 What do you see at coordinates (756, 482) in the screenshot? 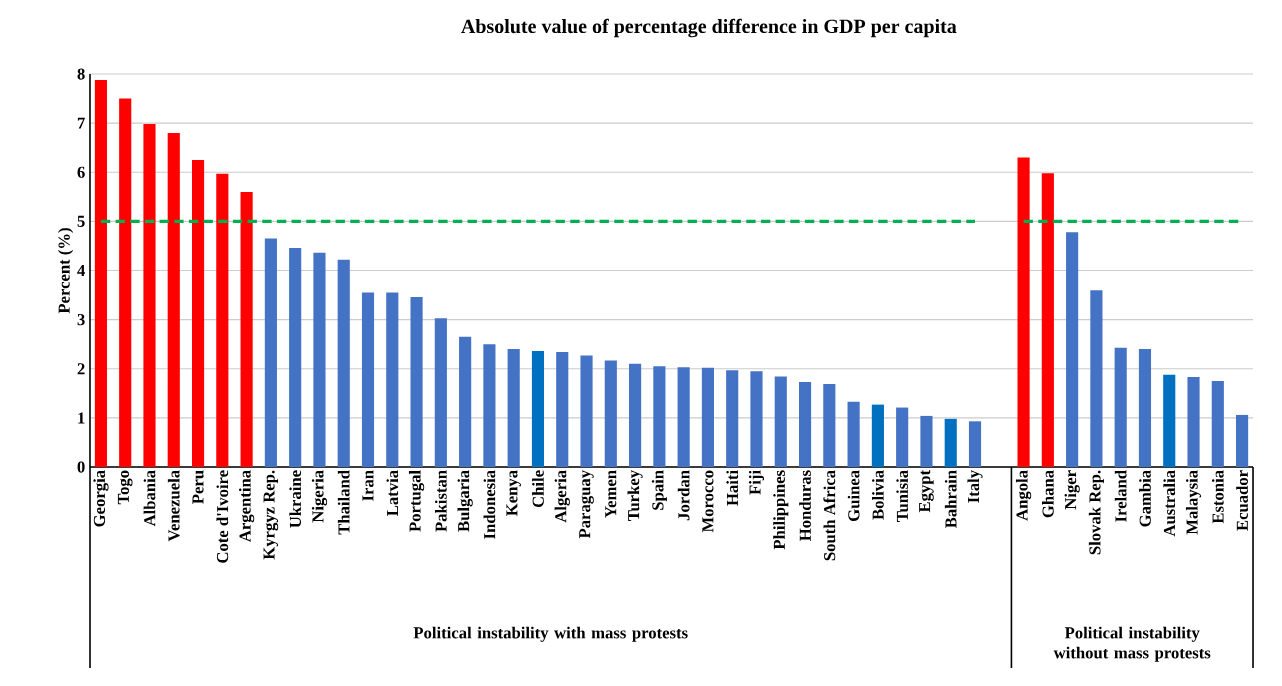
I see `x-tick-label: Fiji` at bounding box center [756, 482].